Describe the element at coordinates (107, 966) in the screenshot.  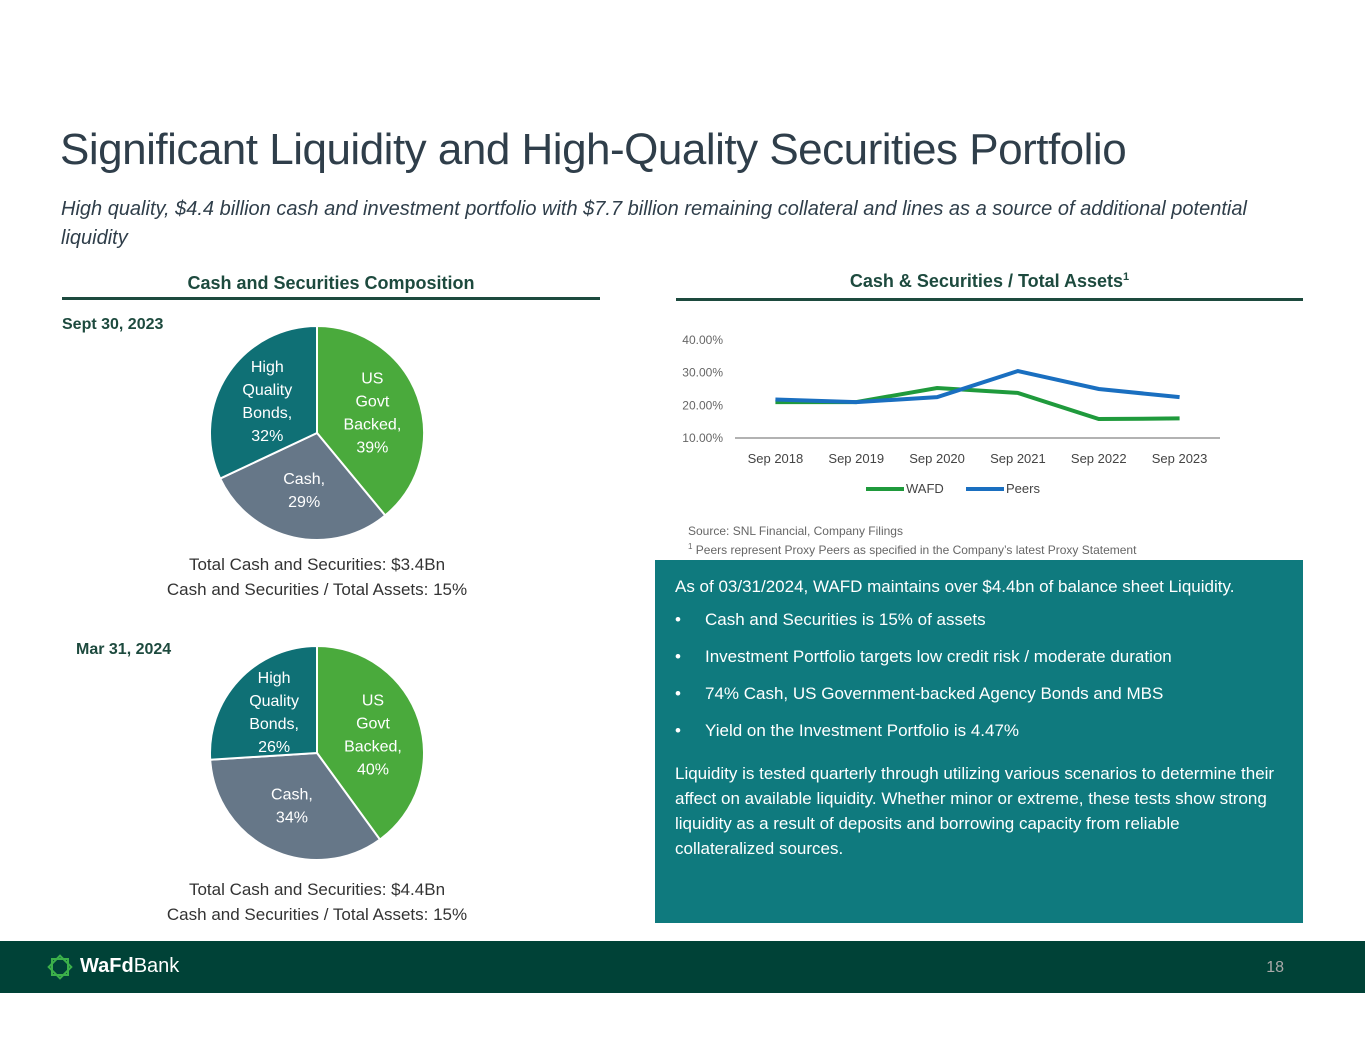
I see `logo-bold: WaFd` at that location.